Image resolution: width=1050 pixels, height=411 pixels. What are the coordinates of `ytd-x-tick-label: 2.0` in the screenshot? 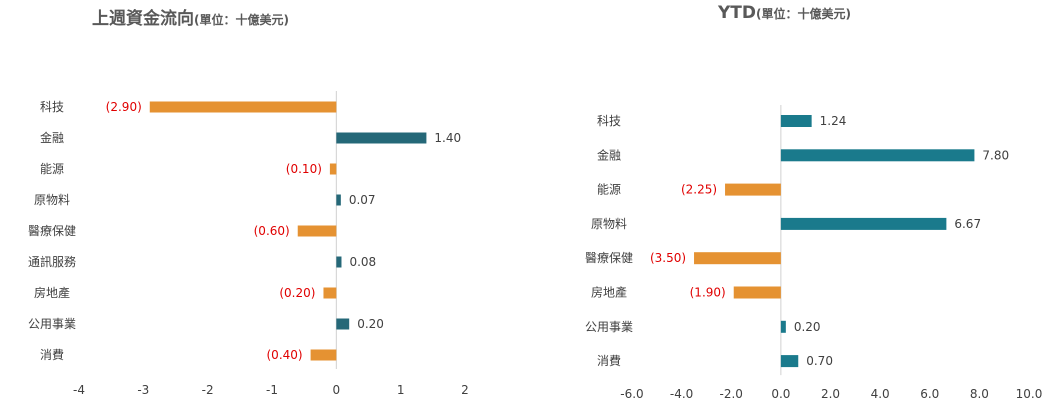 It's located at (830, 394).